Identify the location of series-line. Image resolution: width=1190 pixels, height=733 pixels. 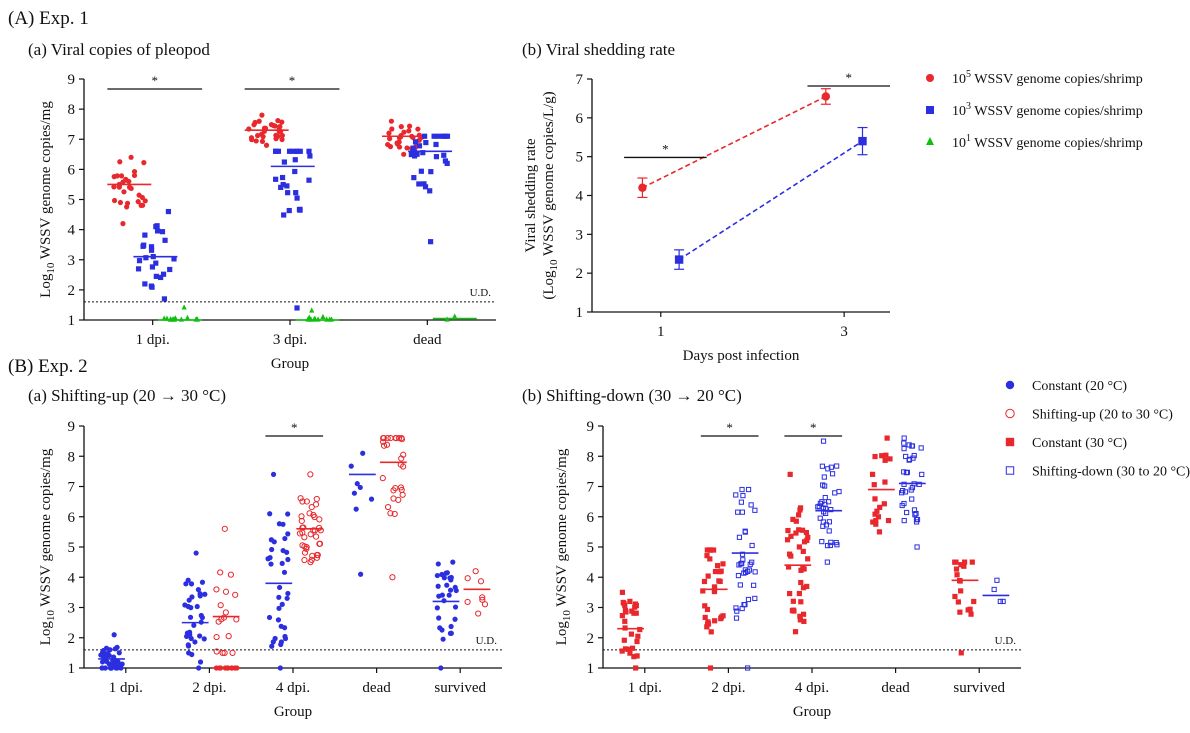
(734, 142).